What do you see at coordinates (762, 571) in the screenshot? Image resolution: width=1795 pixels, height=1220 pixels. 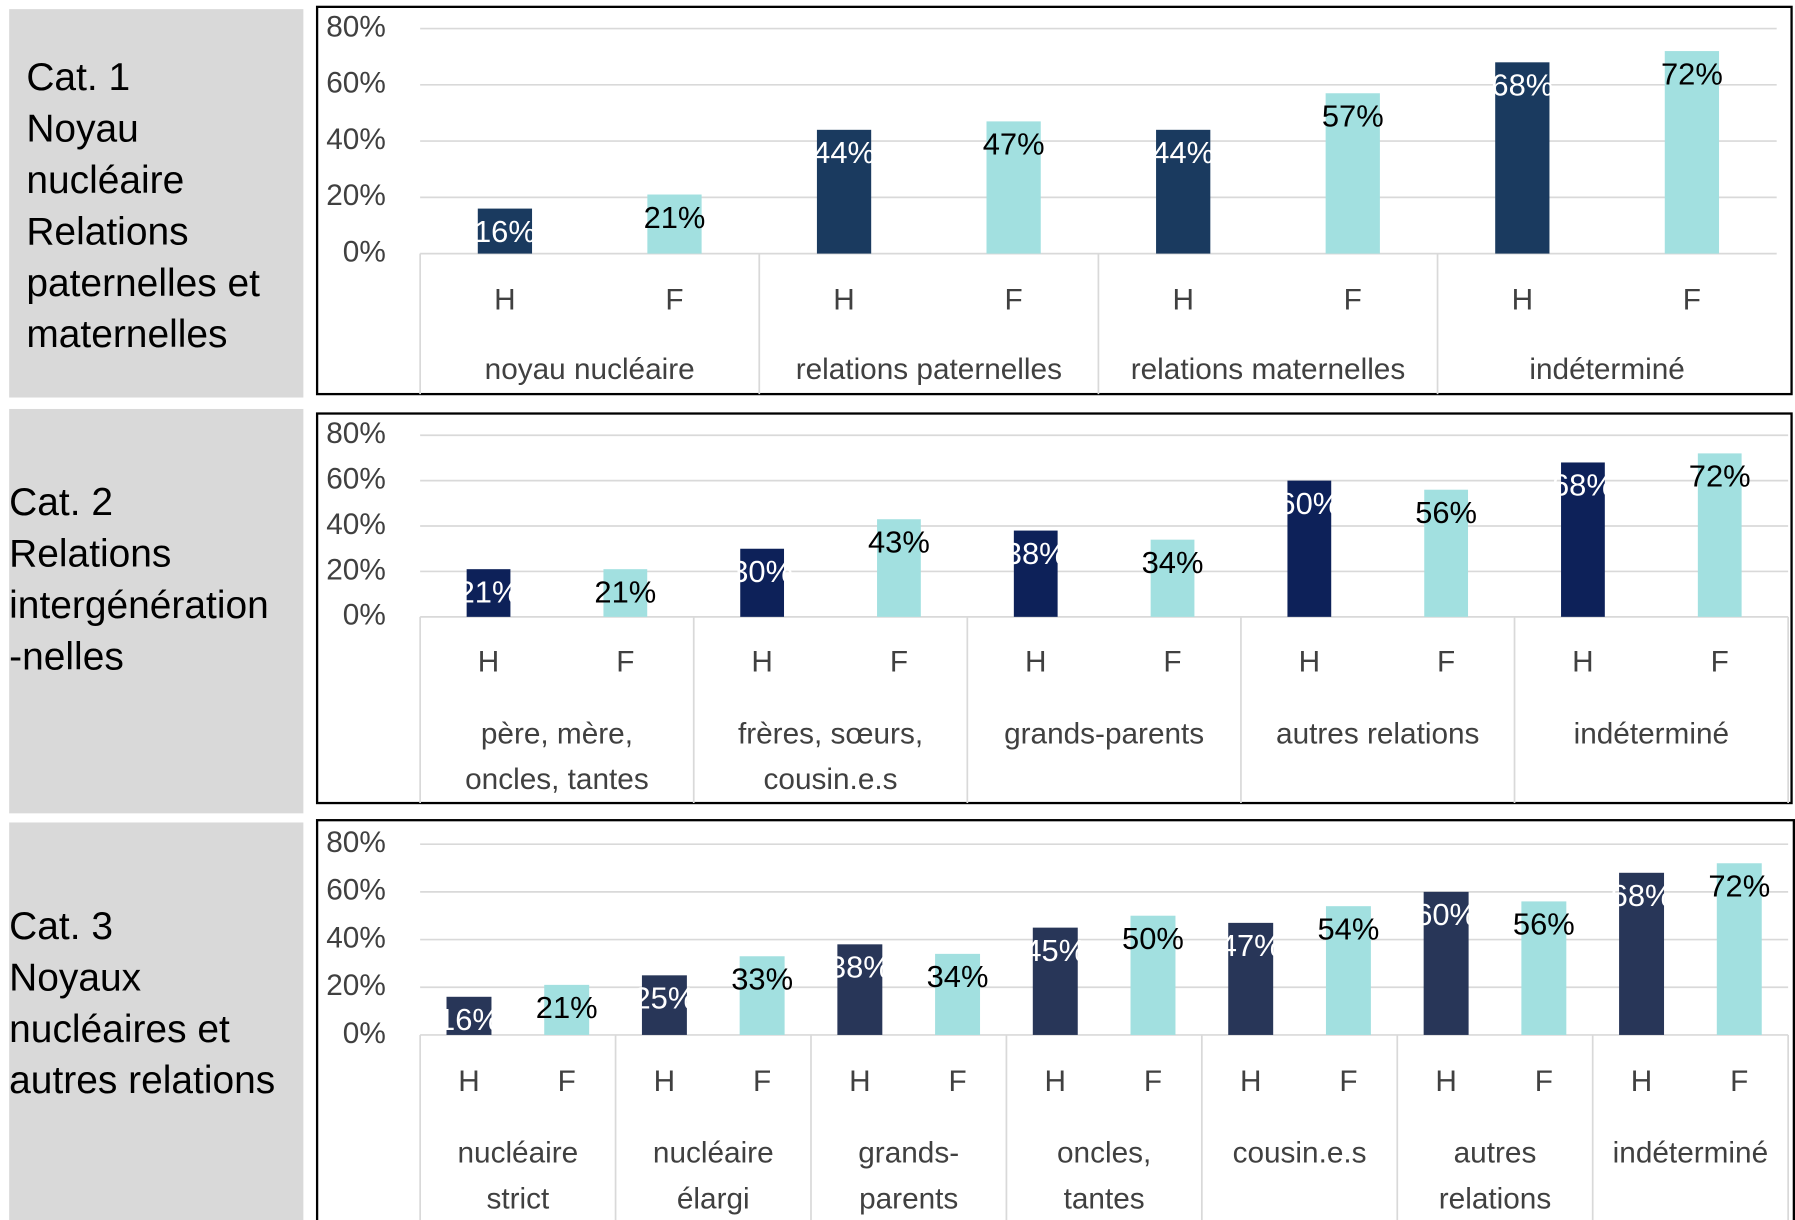 I see `value-label: 30%` at bounding box center [762, 571].